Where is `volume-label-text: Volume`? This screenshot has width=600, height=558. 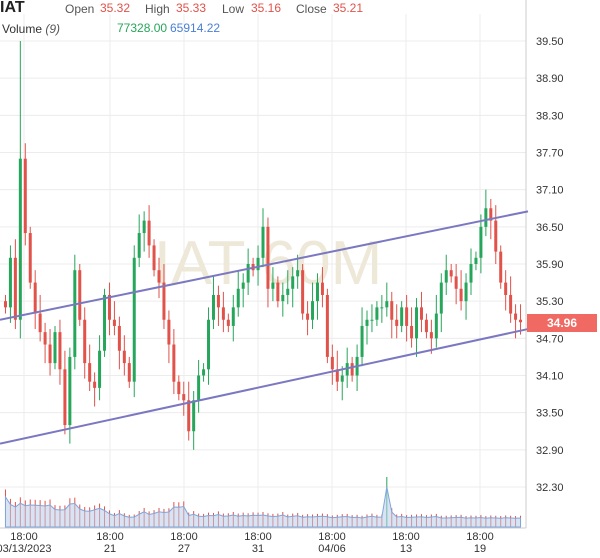 volume-label-text: Volume is located at coordinates (22, 29).